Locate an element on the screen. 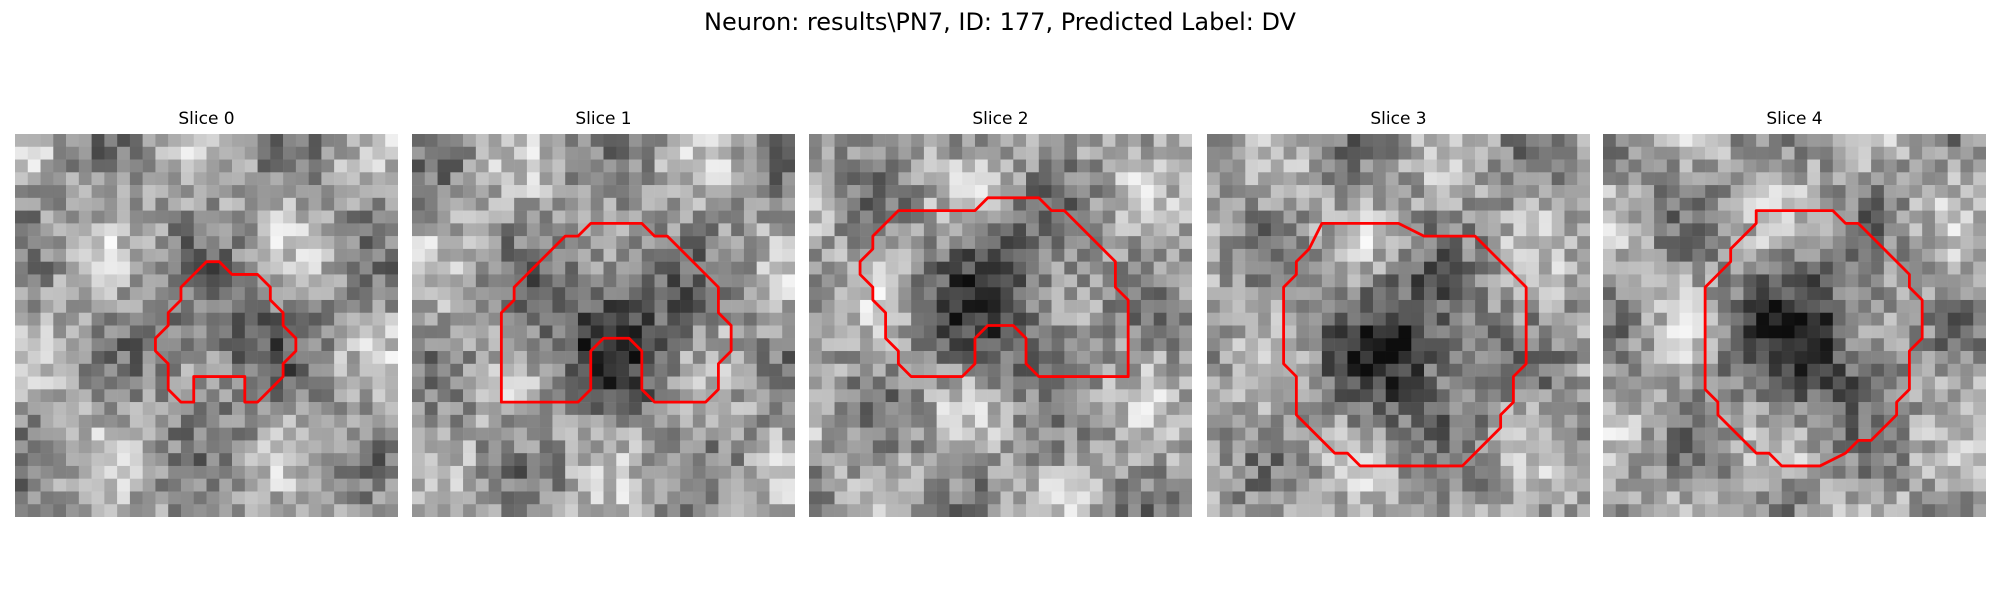 The height and width of the screenshot is (600, 2000). slice-4-image is located at coordinates (1794, 325).